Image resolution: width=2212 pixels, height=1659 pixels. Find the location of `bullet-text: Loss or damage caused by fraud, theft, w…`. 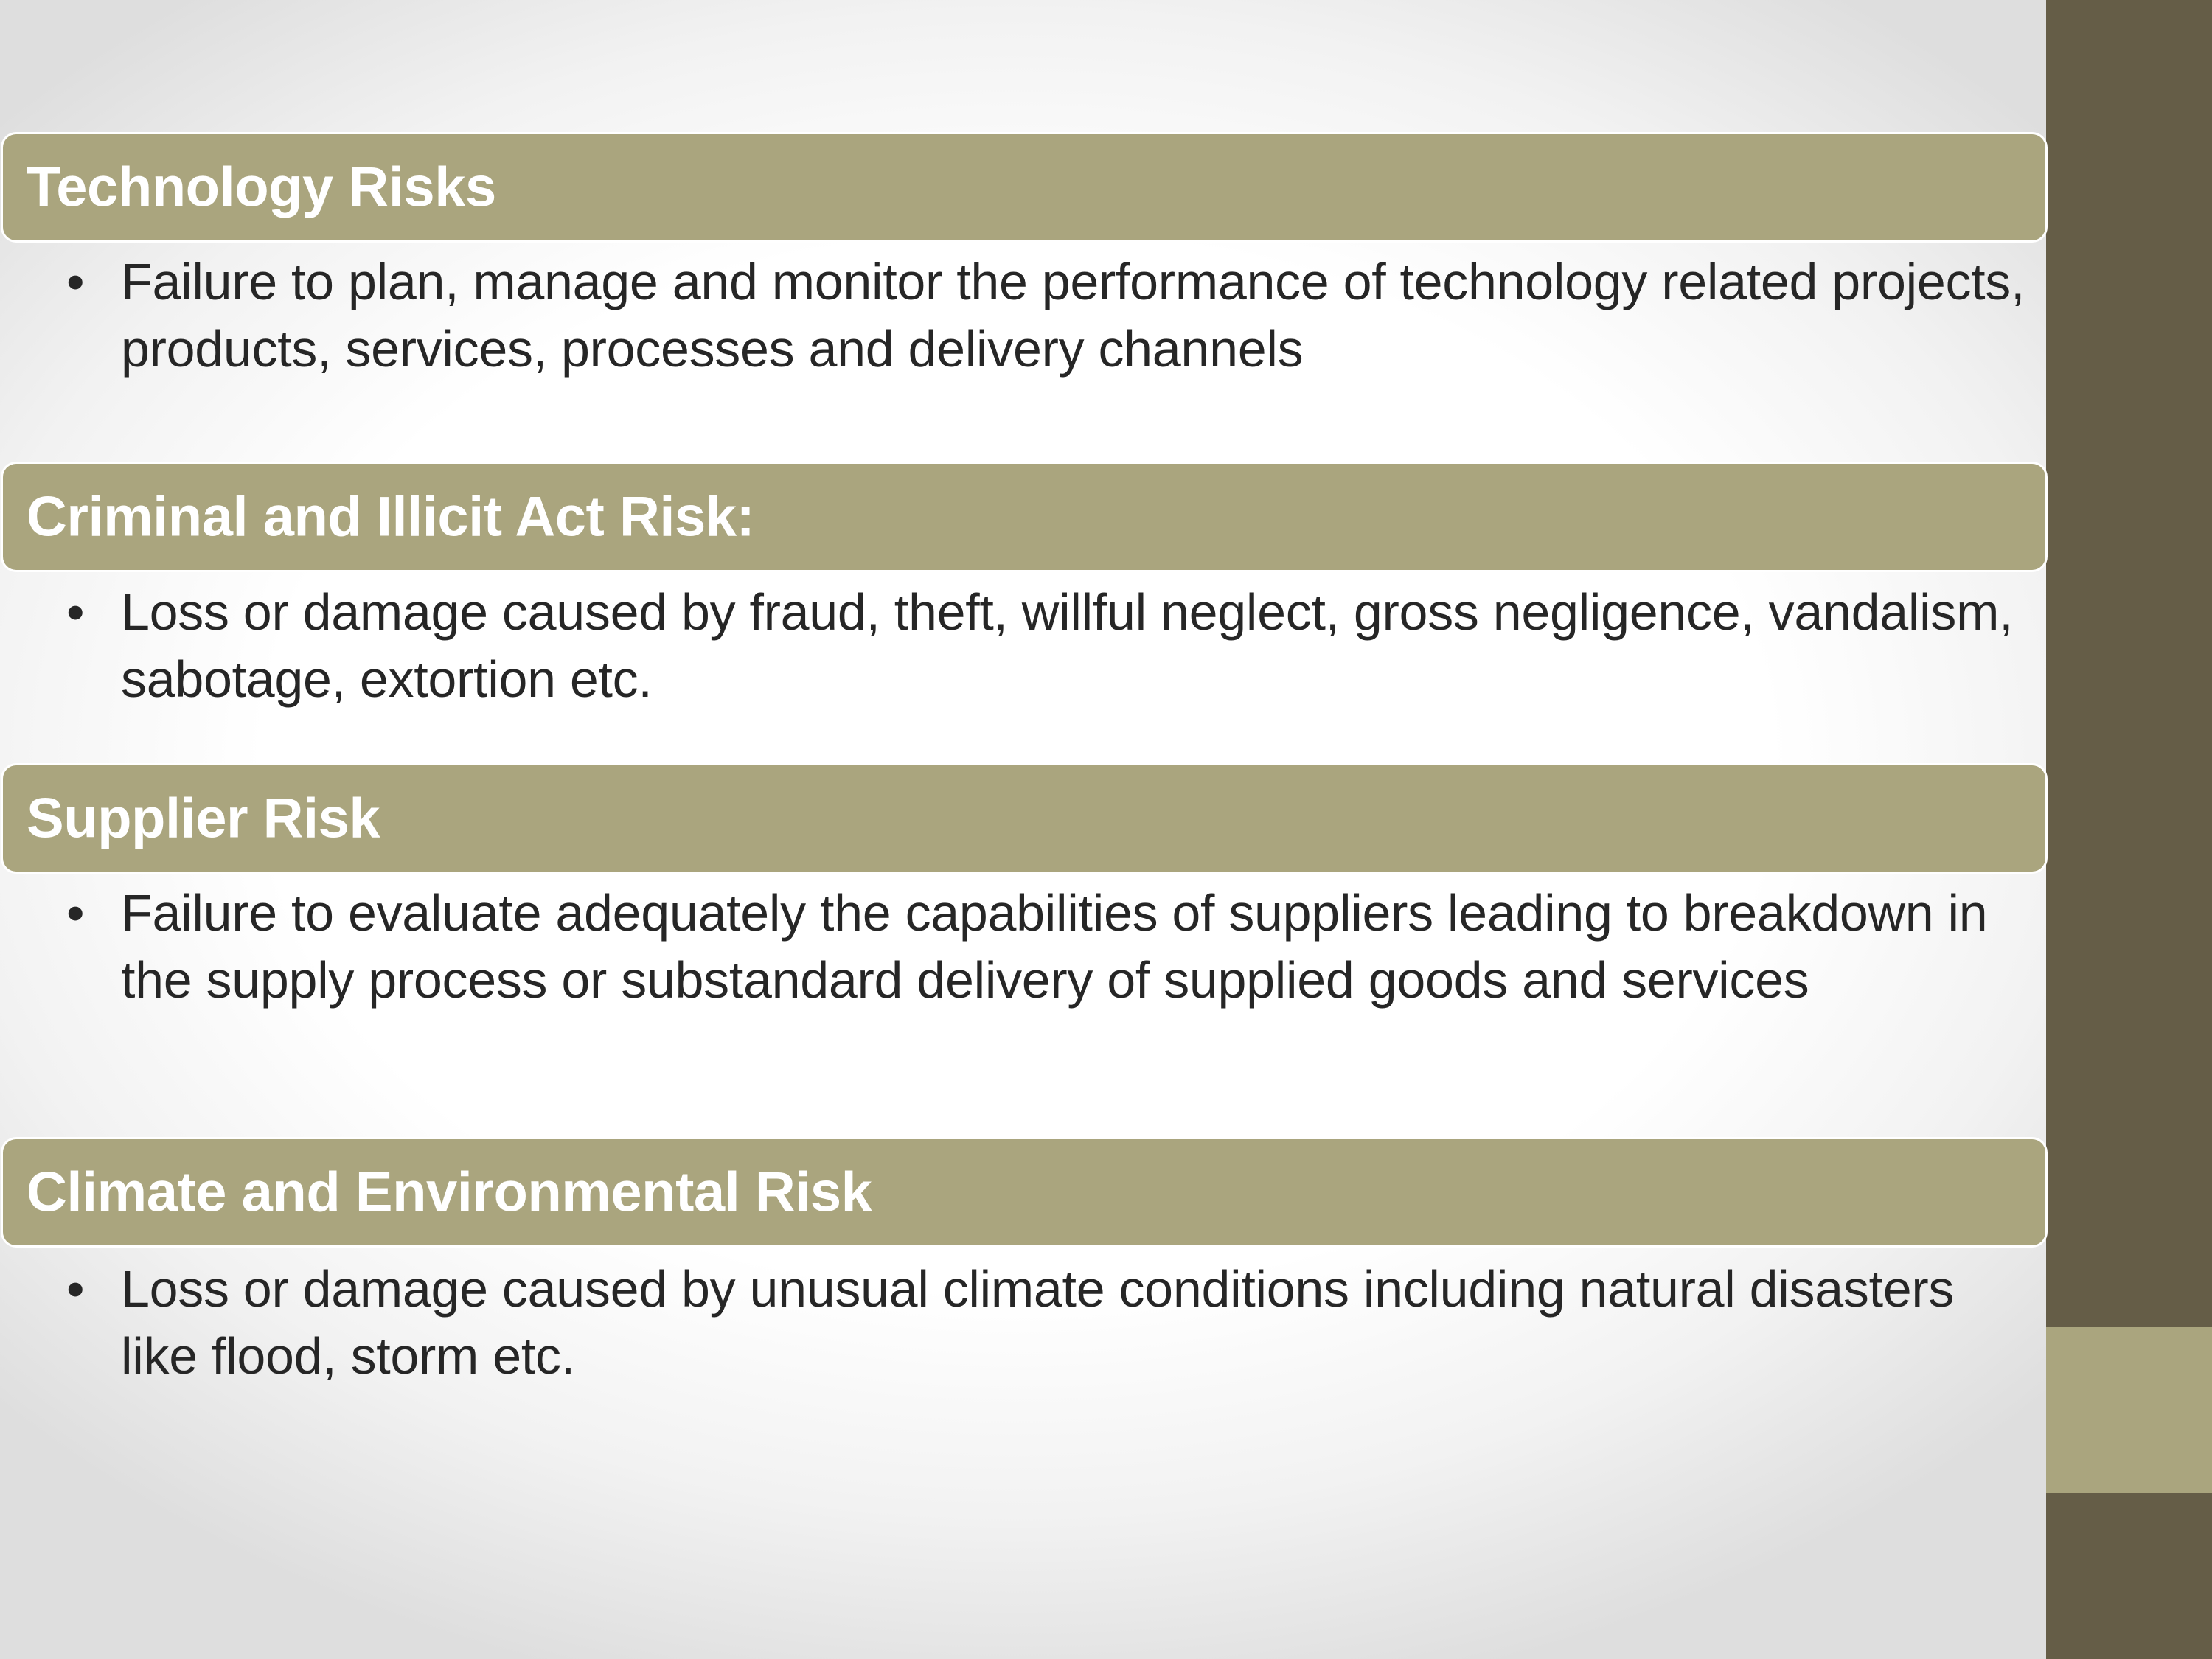

bullet-text: Loss or damage caused by fraud, theft, w… is located at coordinates (1067, 645).